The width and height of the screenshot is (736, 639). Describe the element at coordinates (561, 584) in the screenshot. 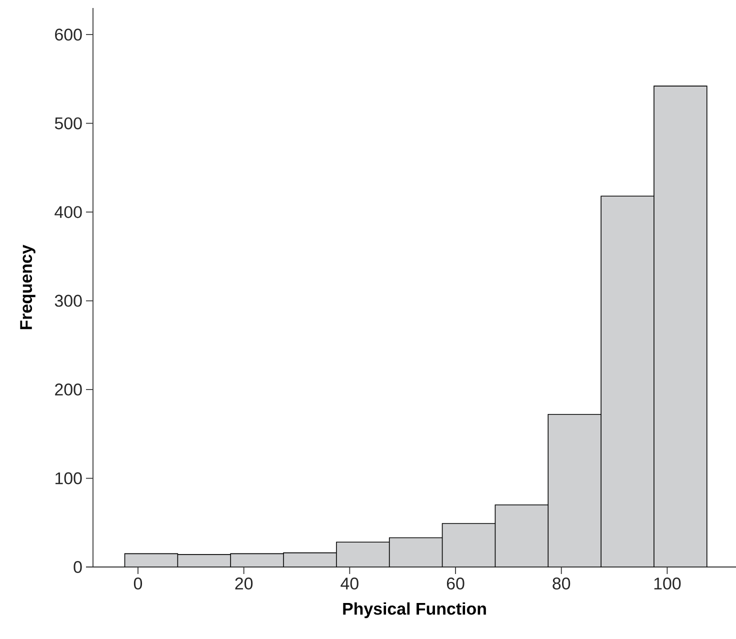

I see `x-tick-label: 80` at that location.